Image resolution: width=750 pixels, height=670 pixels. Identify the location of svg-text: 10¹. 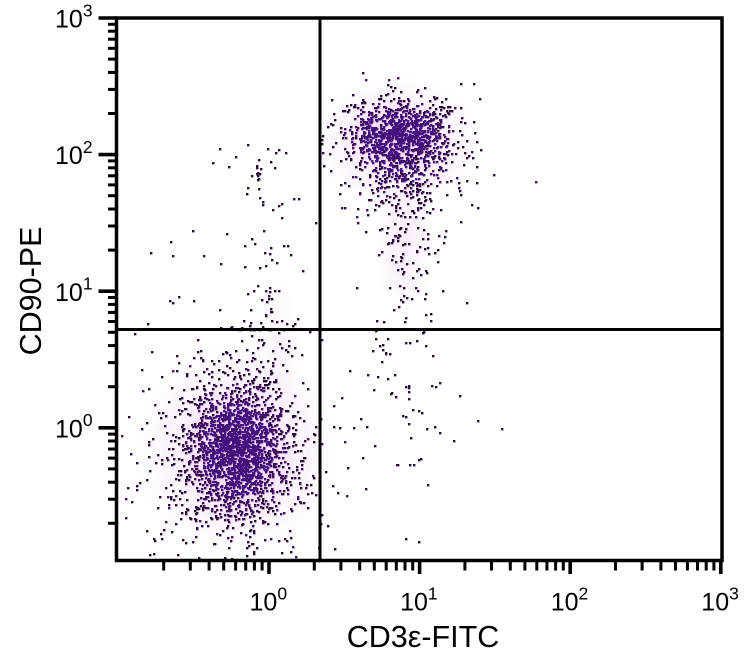
(74, 290).